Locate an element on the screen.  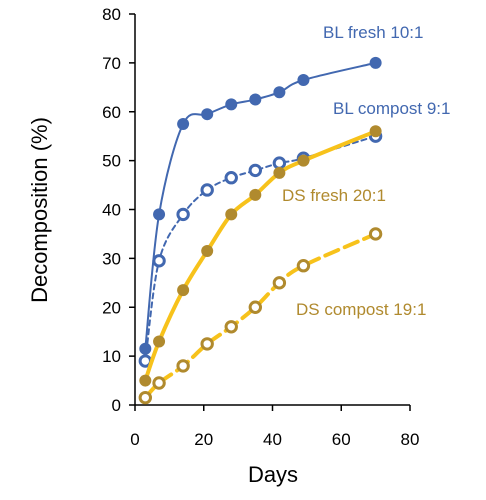
x-axis-title: Days is located at coordinates (273, 474).